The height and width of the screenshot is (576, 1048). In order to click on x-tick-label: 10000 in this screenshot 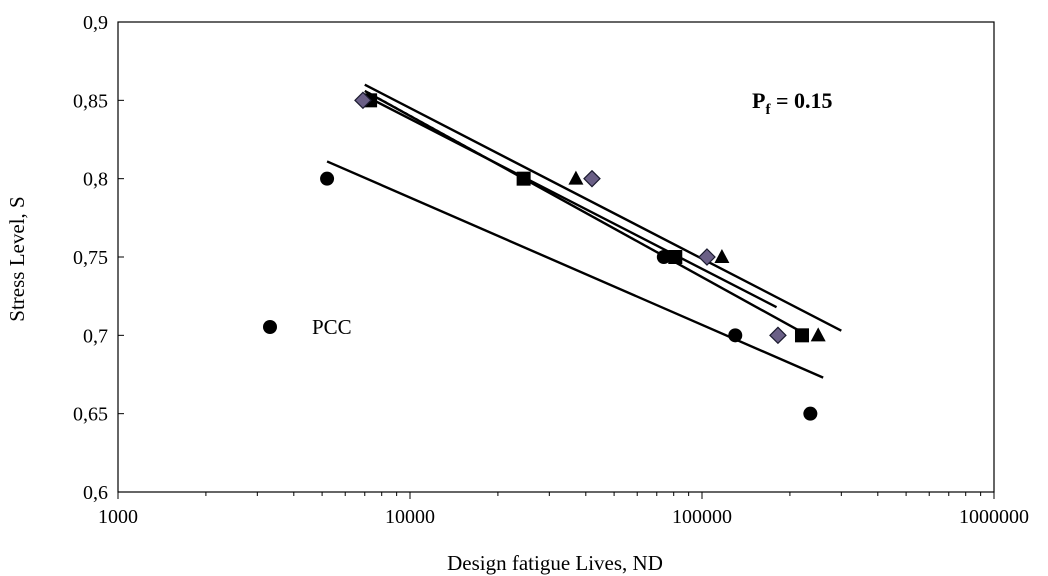, I will do `click(410, 517)`.